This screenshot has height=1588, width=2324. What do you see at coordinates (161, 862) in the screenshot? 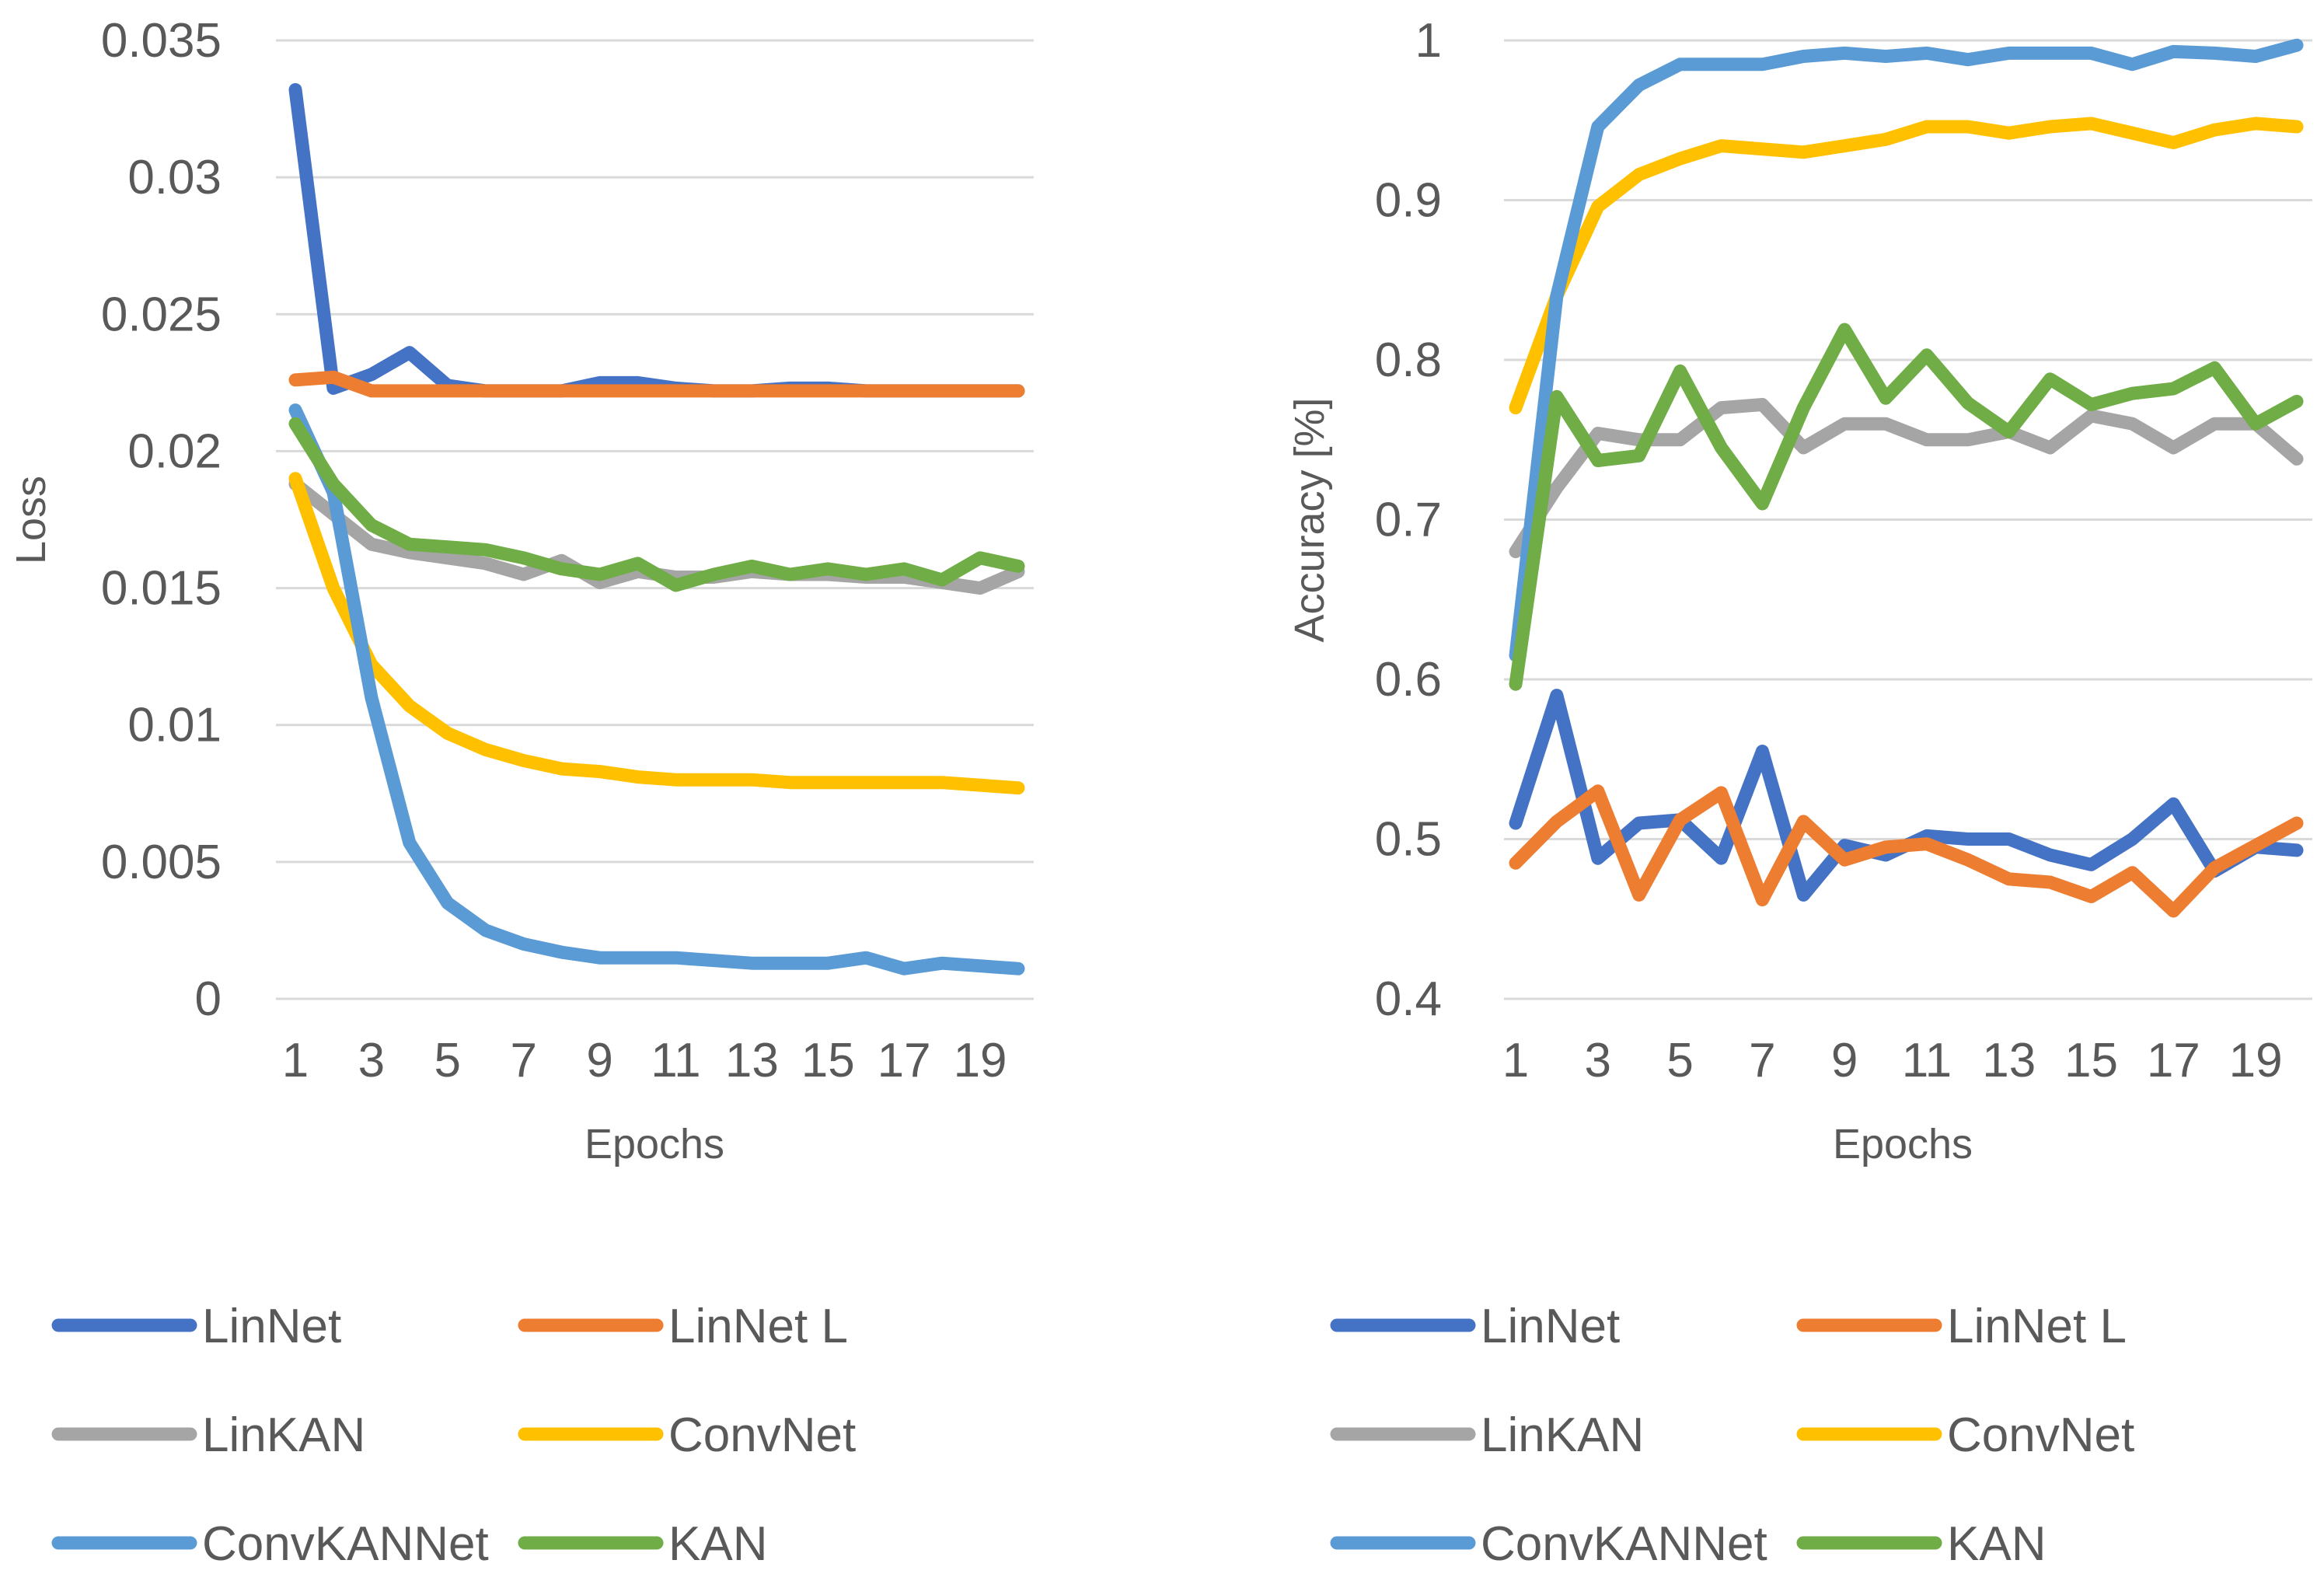
I see `y-tick-label: 0.005` at bounding box center [161, 862].